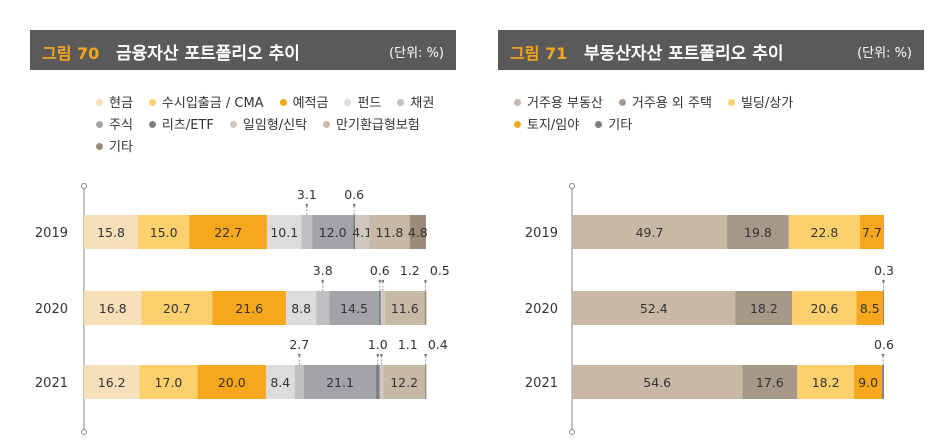  What do you see at coordinates (208, 54) in the screenshot?
I see `chart-title: 금융자산 포트폴리오 추이` at bounding box center [208, 54].